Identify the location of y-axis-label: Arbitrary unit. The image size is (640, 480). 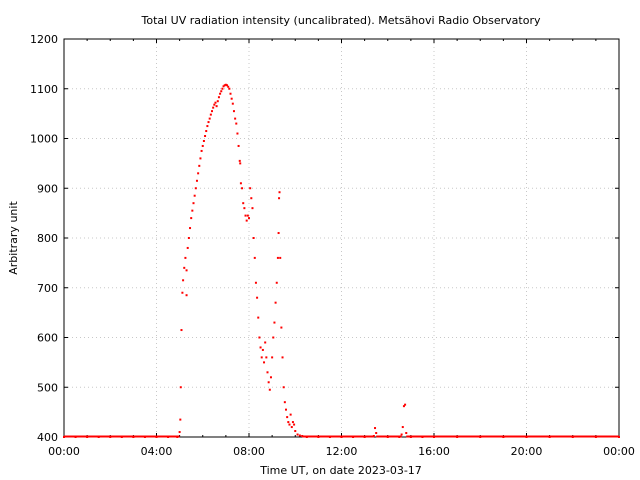
(13, 238).